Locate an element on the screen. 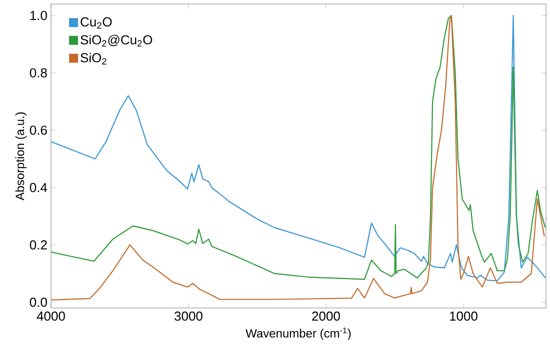  x-tick-label: 1000 is located at coordinates (464, 316).